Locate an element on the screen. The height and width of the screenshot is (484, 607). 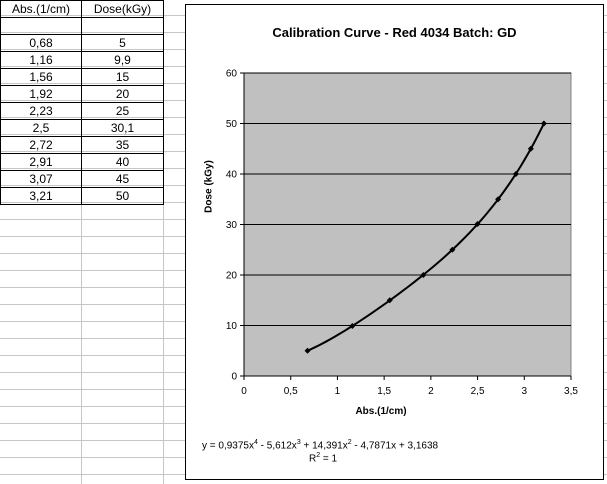
x-tick-label: 0 is located at coordinates (244, 391).